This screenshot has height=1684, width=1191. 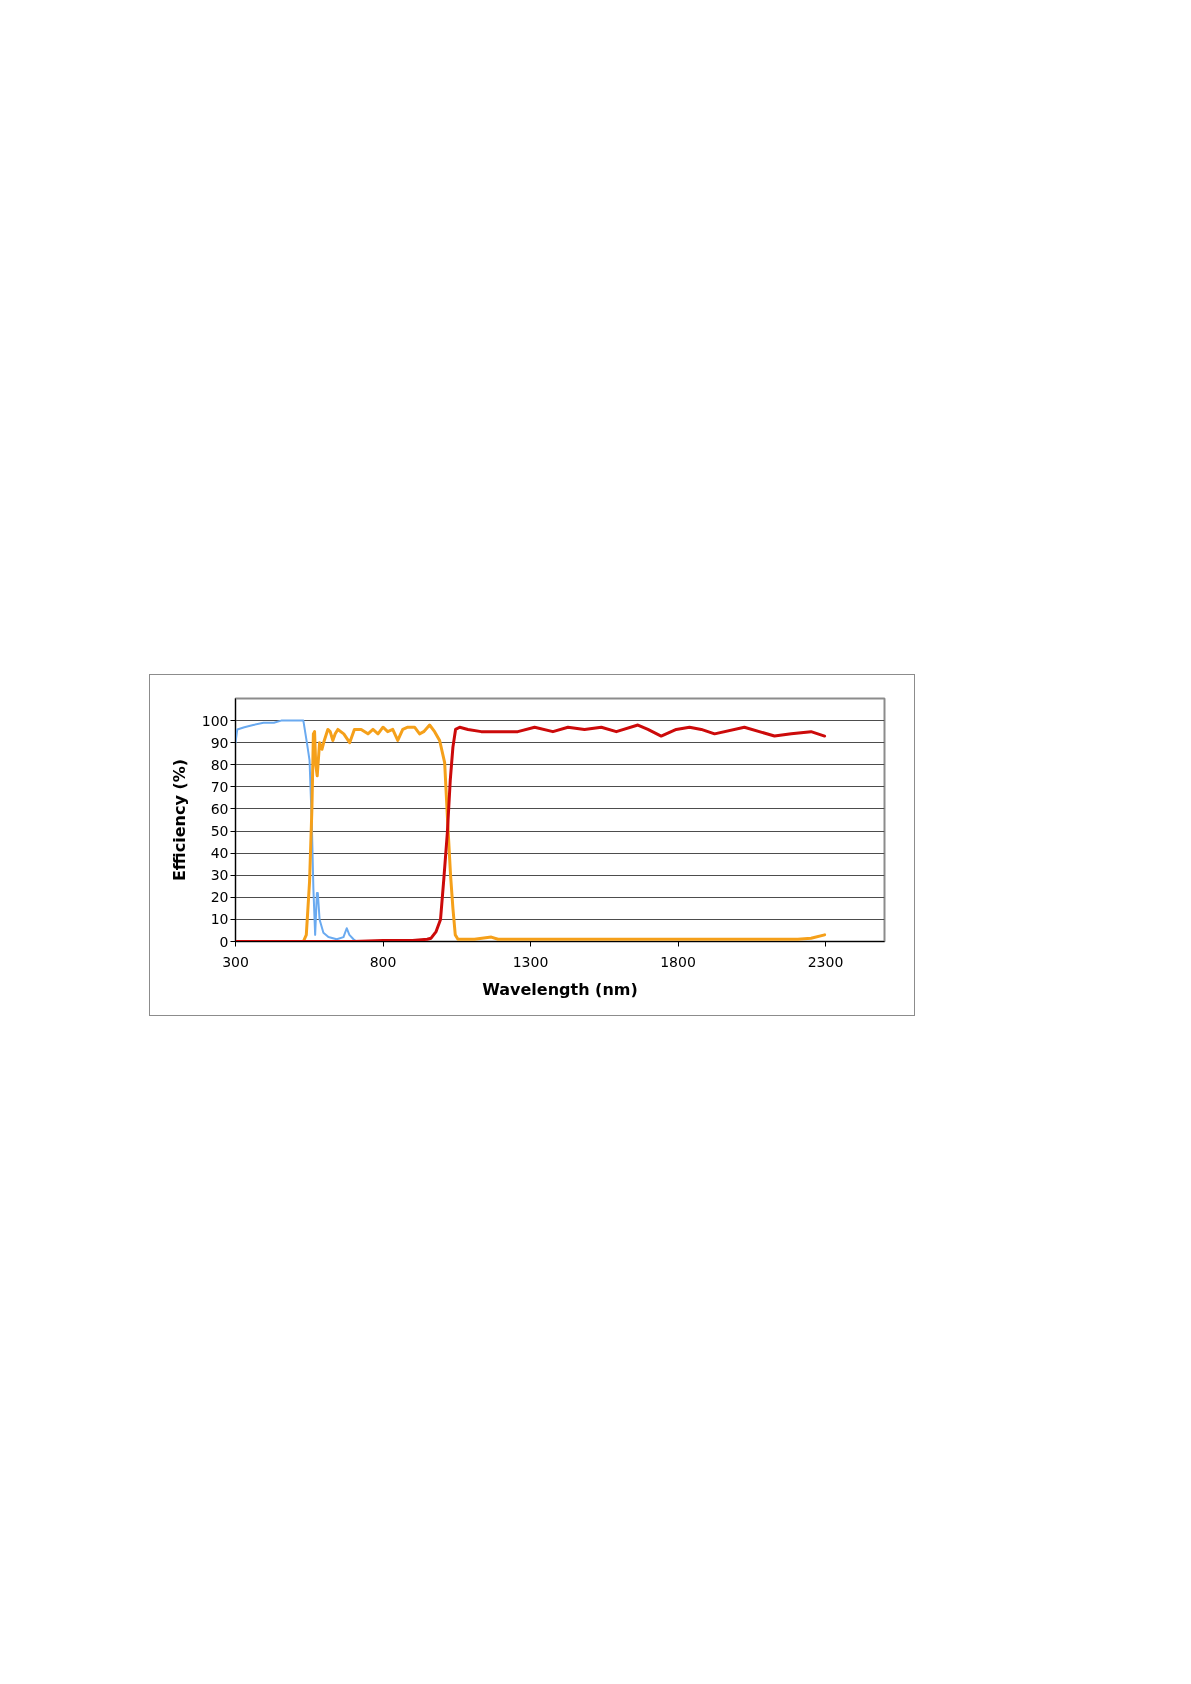 I want to click on y-tick-label: 40, so click(x=219, y=853).